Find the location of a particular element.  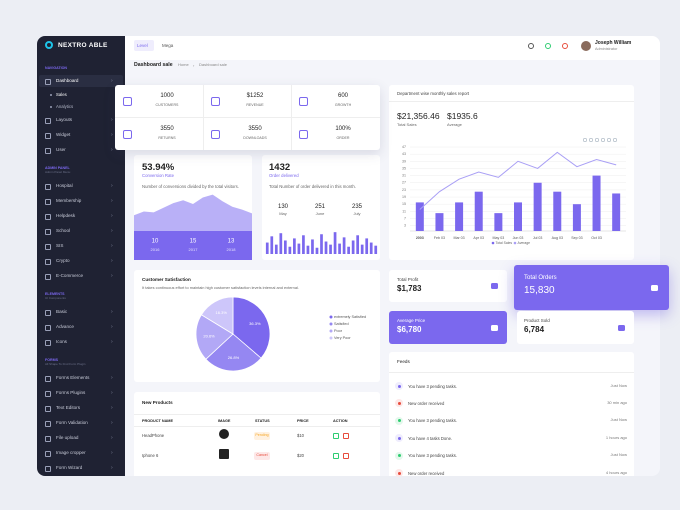

kpi-icon is located at coordinates (621, 327).